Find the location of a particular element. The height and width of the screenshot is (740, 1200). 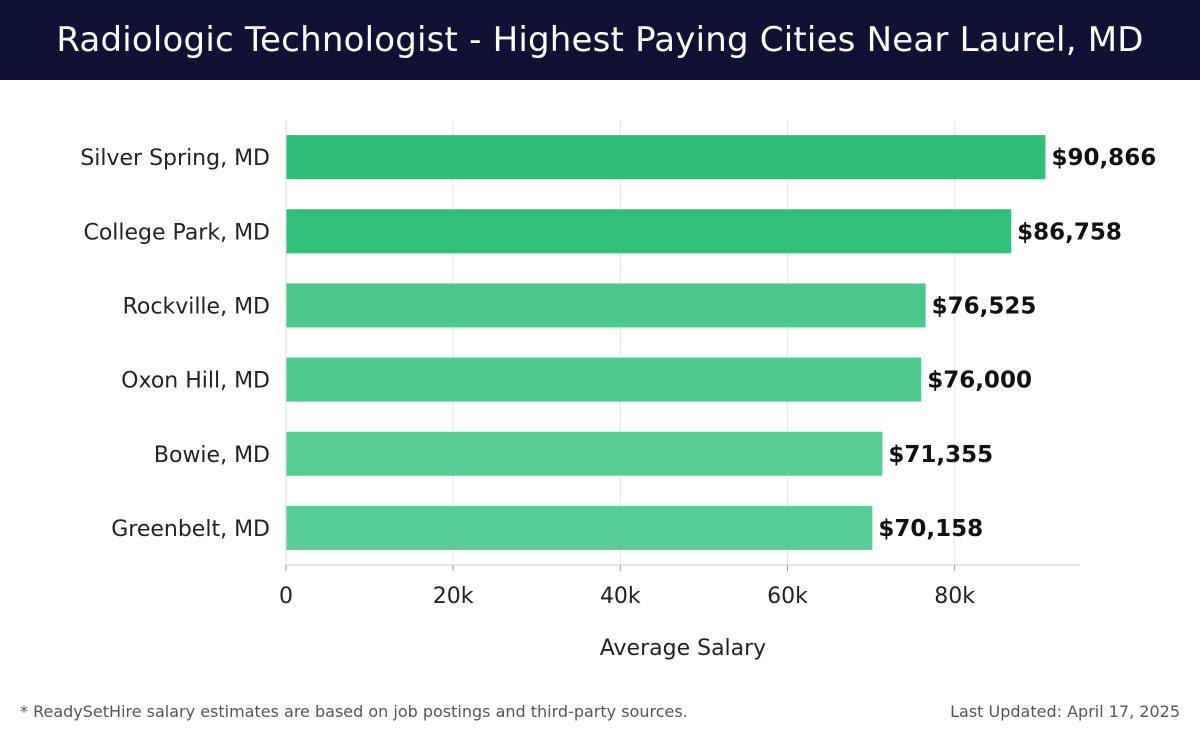

x-tick-label: 80k is located at coordinates (954, 596).